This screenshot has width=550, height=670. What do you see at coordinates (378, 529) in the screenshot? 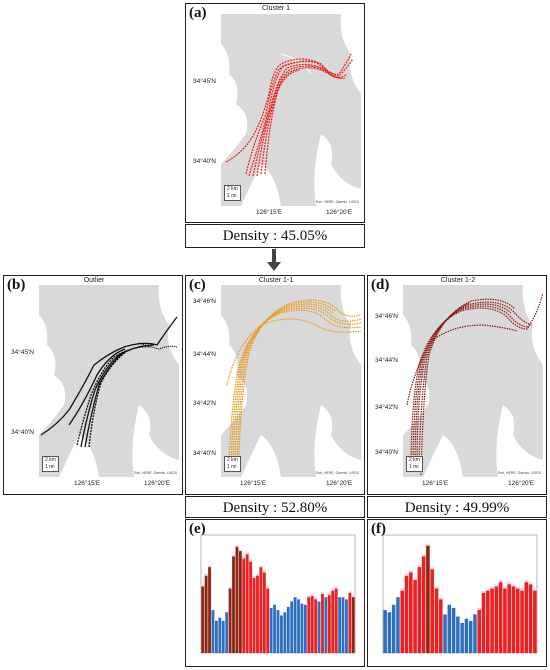
I see `panel-label: (f)` at bounding box center [378, 529].